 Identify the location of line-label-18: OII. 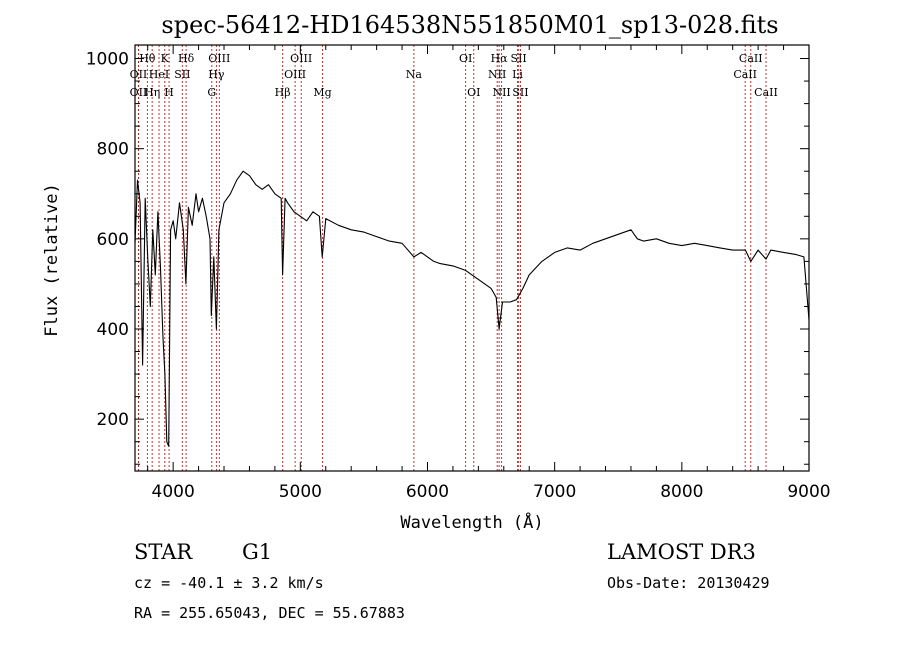
(139, 92).